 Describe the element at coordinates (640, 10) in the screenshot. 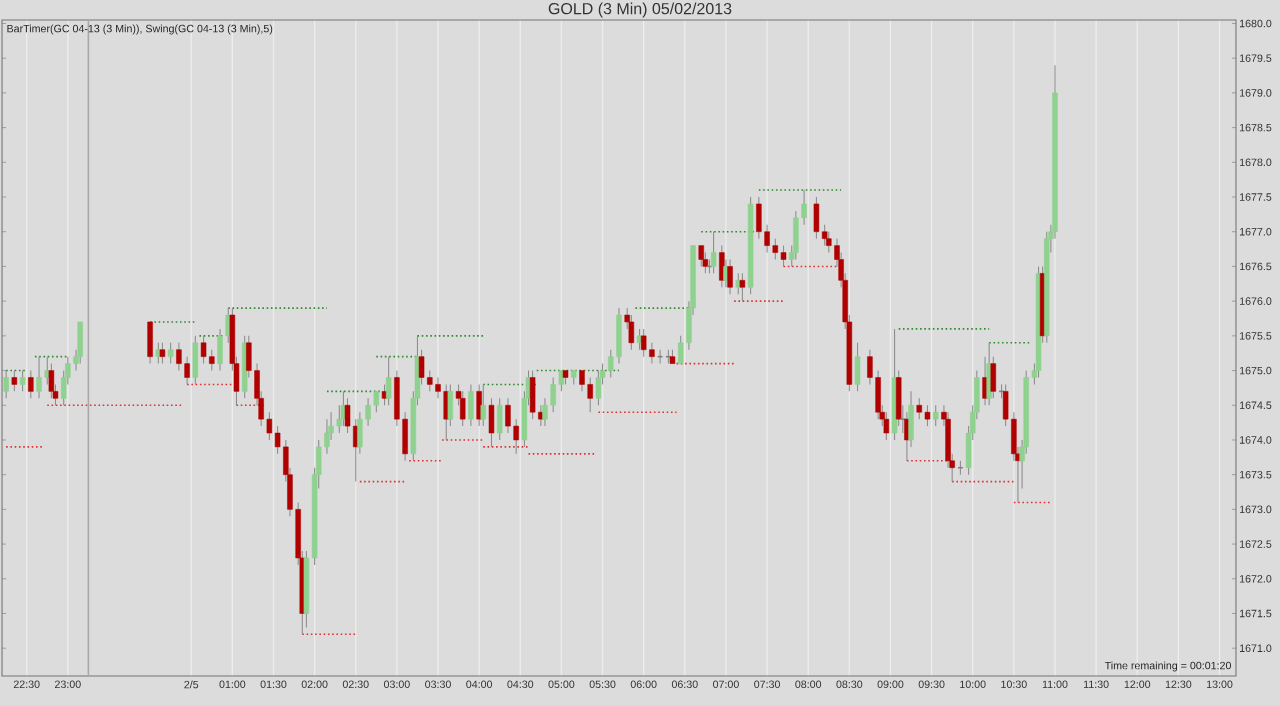

I see `chart-title: GOLD (3 Min) 05/02/2013` at that location.